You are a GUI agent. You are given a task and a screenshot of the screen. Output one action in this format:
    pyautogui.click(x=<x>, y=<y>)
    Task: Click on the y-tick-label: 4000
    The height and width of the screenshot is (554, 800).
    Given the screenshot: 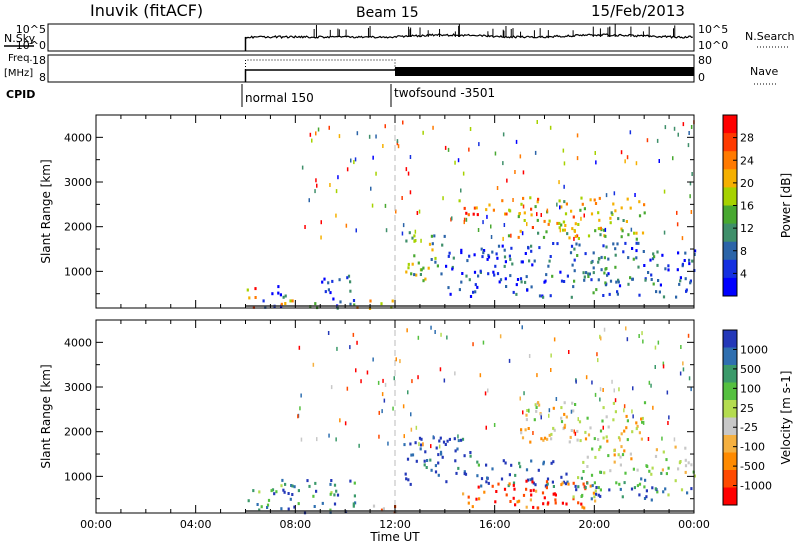 What is the action you would take?
    pyautogui.click(x=78, y=137)
    